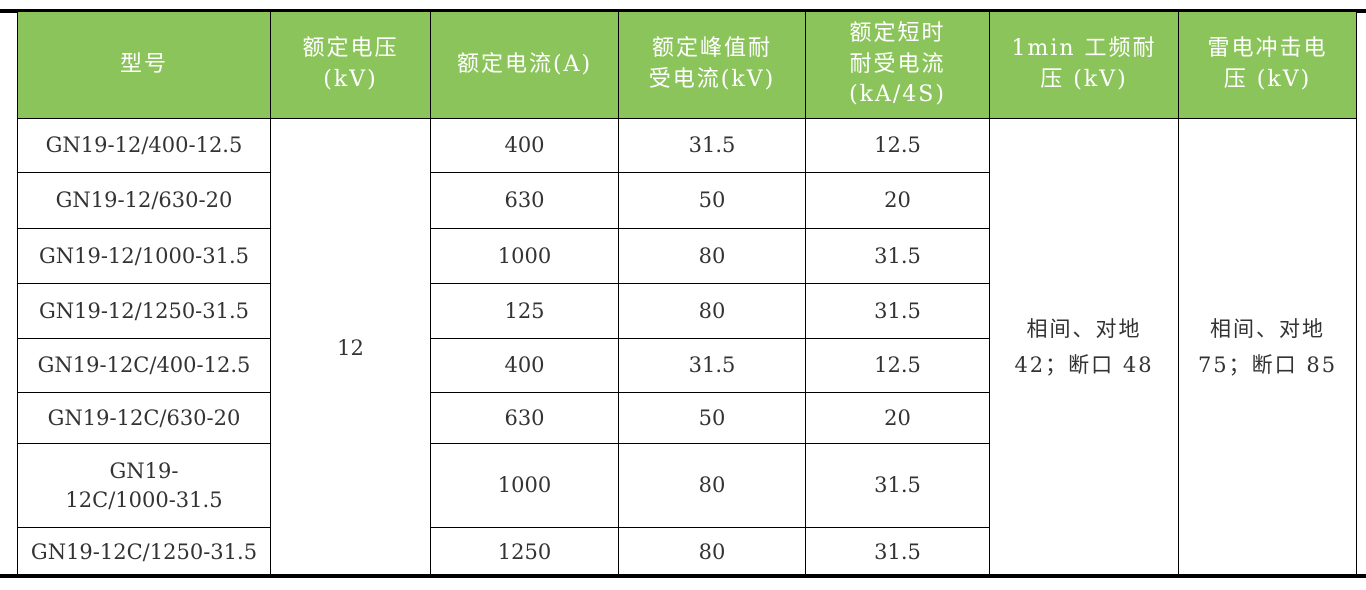 The height and width of the screenshot is (590, 1366). What do you see at coordinates (712, 65) in the screenshot?
I see `header-peak-withstand-current: 额定峰值耐 受电流(kV)` at bounding box center [712, 65].